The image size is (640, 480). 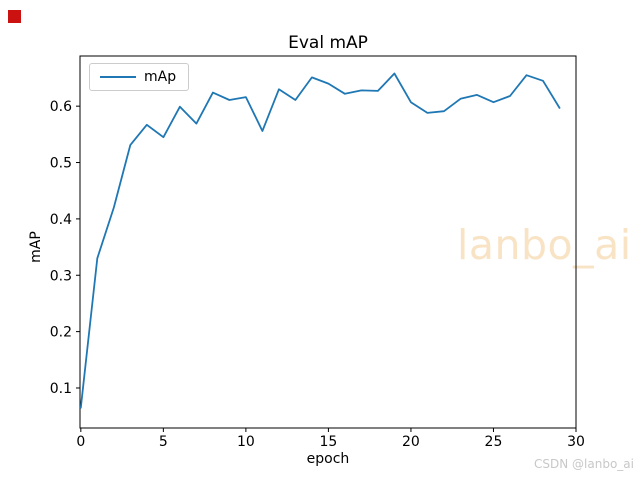 What do you see at coordinates (494, 442) in the screenshot?
I see `x-tick-label: 25` at bounding box center [494, 442].